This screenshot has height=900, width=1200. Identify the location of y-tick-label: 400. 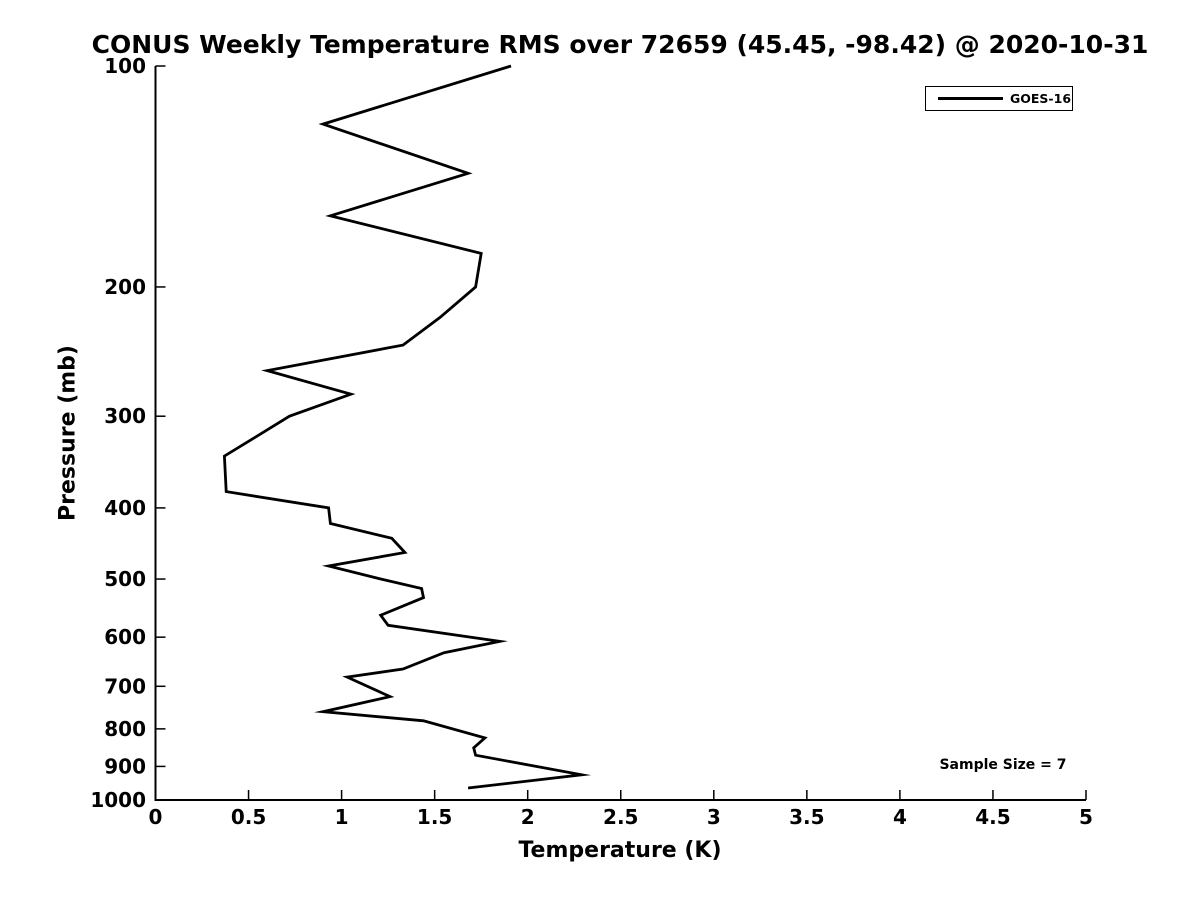
(125, 508).